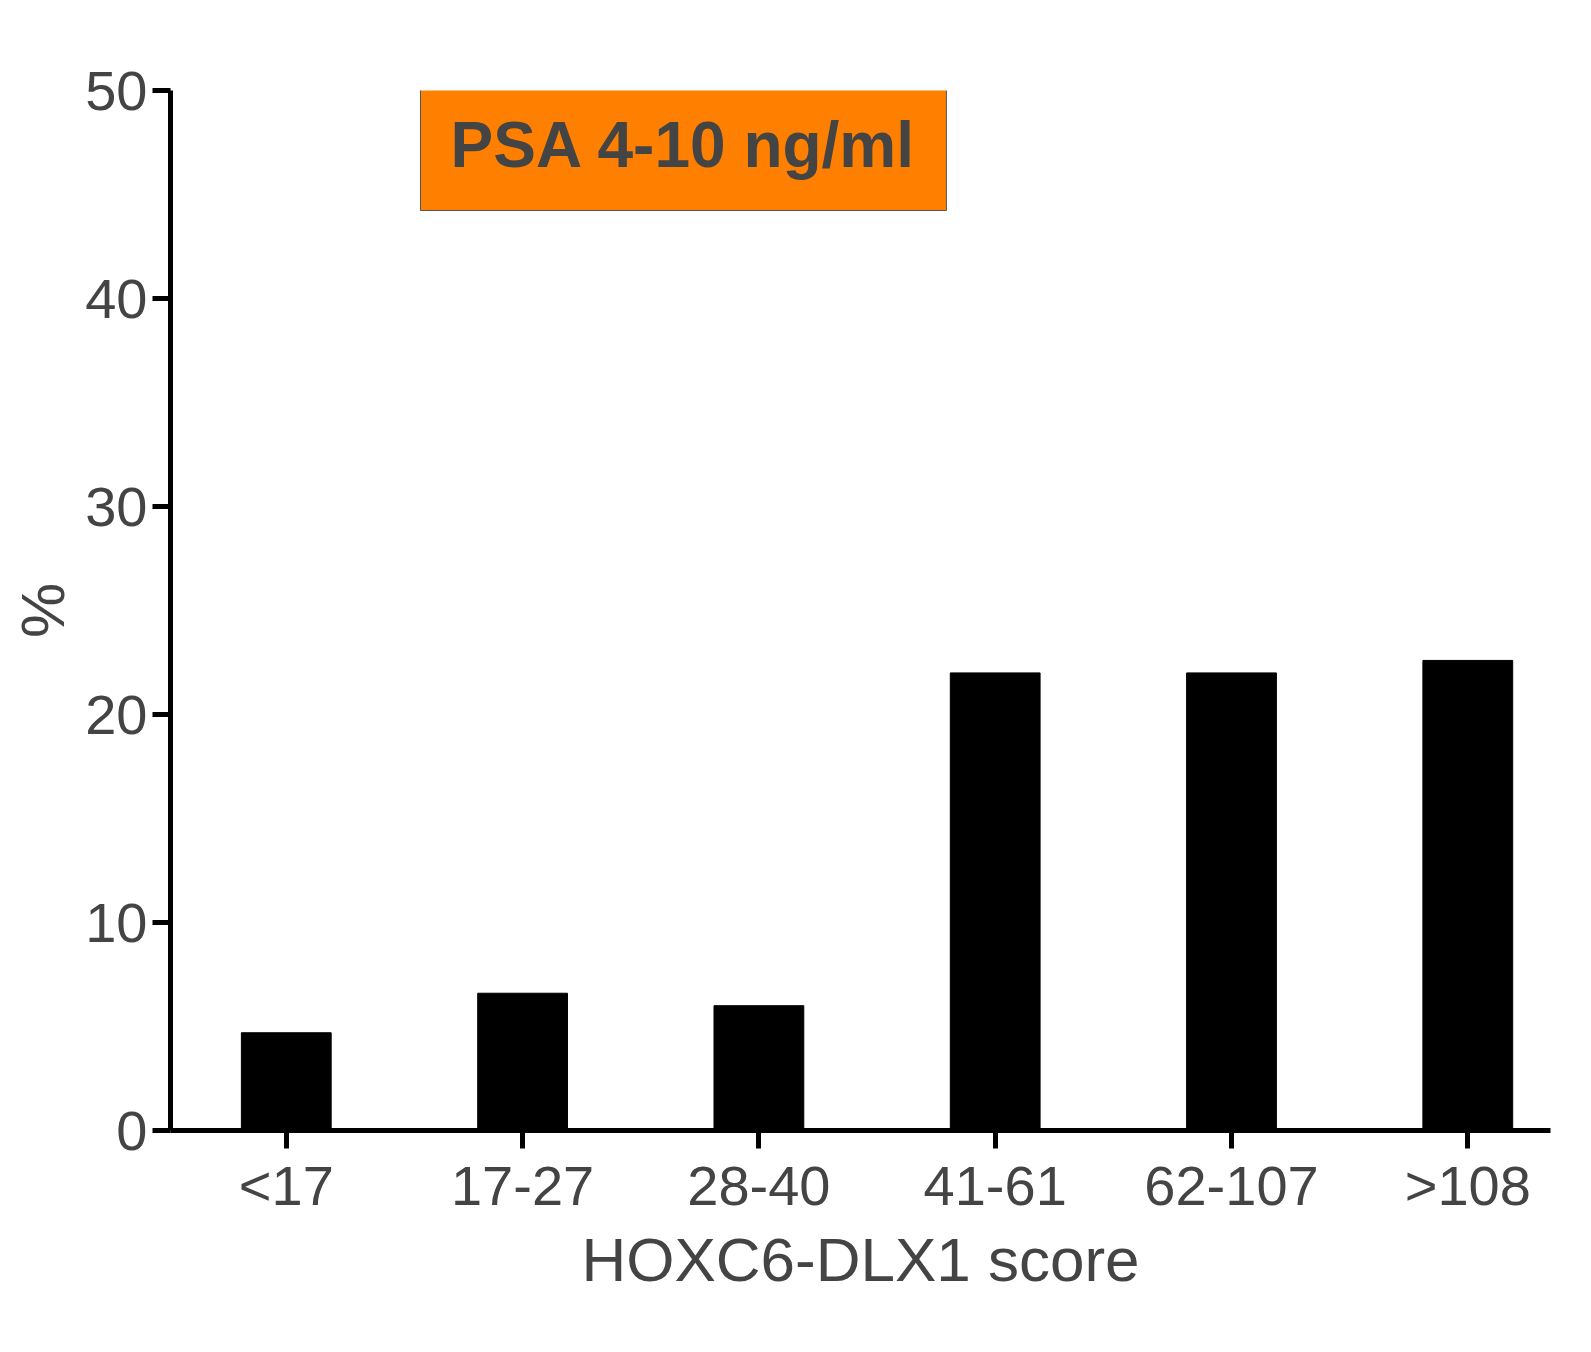  Describe the element at coordinates (995, 1185) in the screenshot. I see `x-tick-label: 41-61` at that location.